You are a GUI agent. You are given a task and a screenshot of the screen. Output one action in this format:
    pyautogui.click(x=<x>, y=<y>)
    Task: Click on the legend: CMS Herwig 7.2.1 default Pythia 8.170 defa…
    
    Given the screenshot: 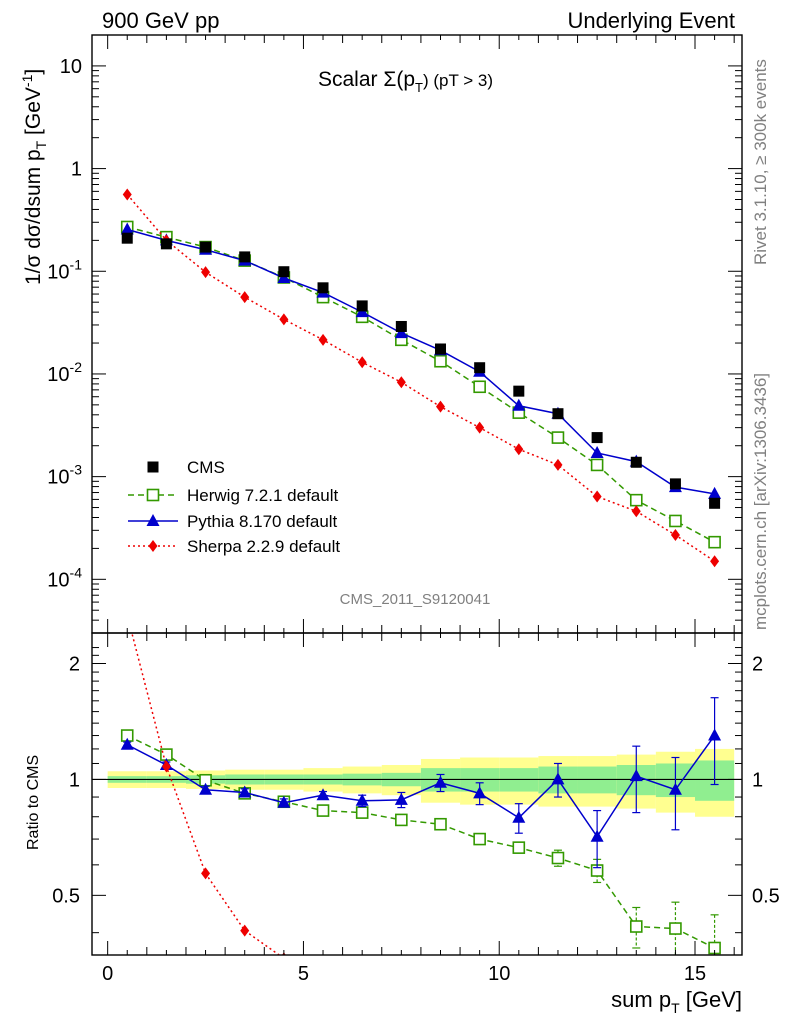 What is the action you would take?
    pyautogui.click(x=234, y=507)
    